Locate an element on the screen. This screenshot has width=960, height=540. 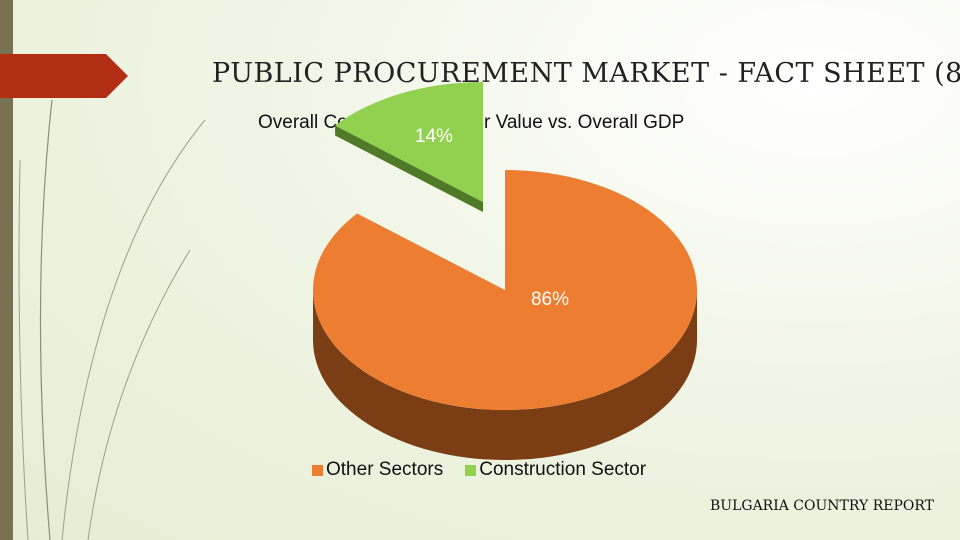
legend-item-other-sectors: Other Sectors is located at coordinates (377, 470).